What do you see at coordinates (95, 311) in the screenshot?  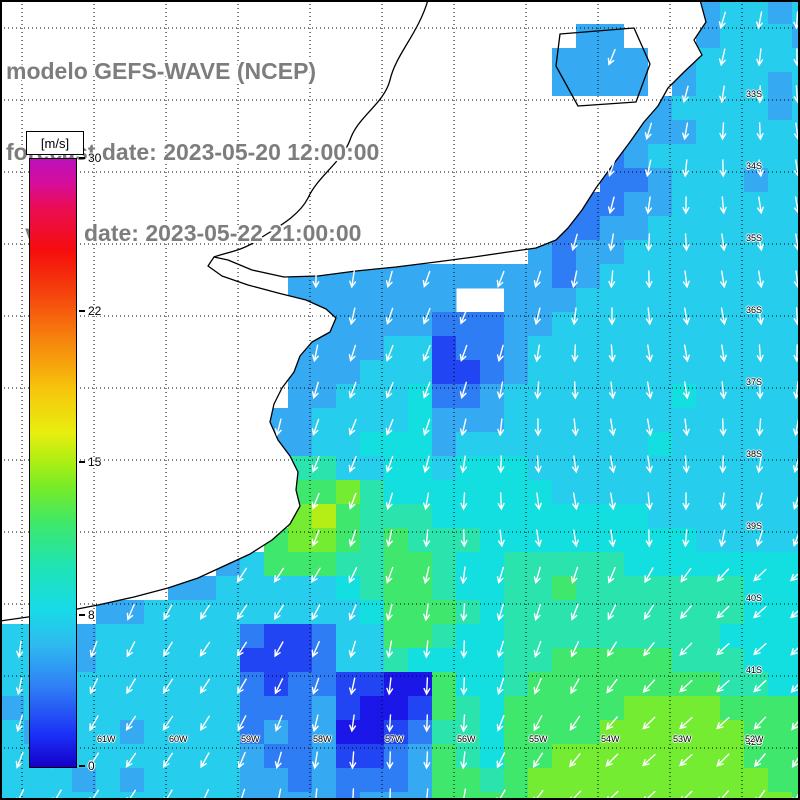 I see `colorbar-tick-label: 22` at bounding box center [95, 311].